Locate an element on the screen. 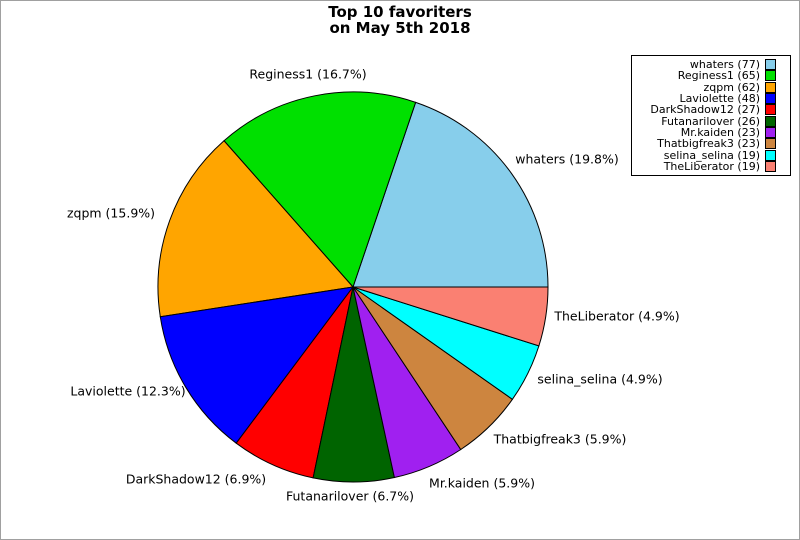 The height and width of the screenshot is (540, 800). legend-row-Laviolette: Laviolette (48) is located at coordinates (711, 99).